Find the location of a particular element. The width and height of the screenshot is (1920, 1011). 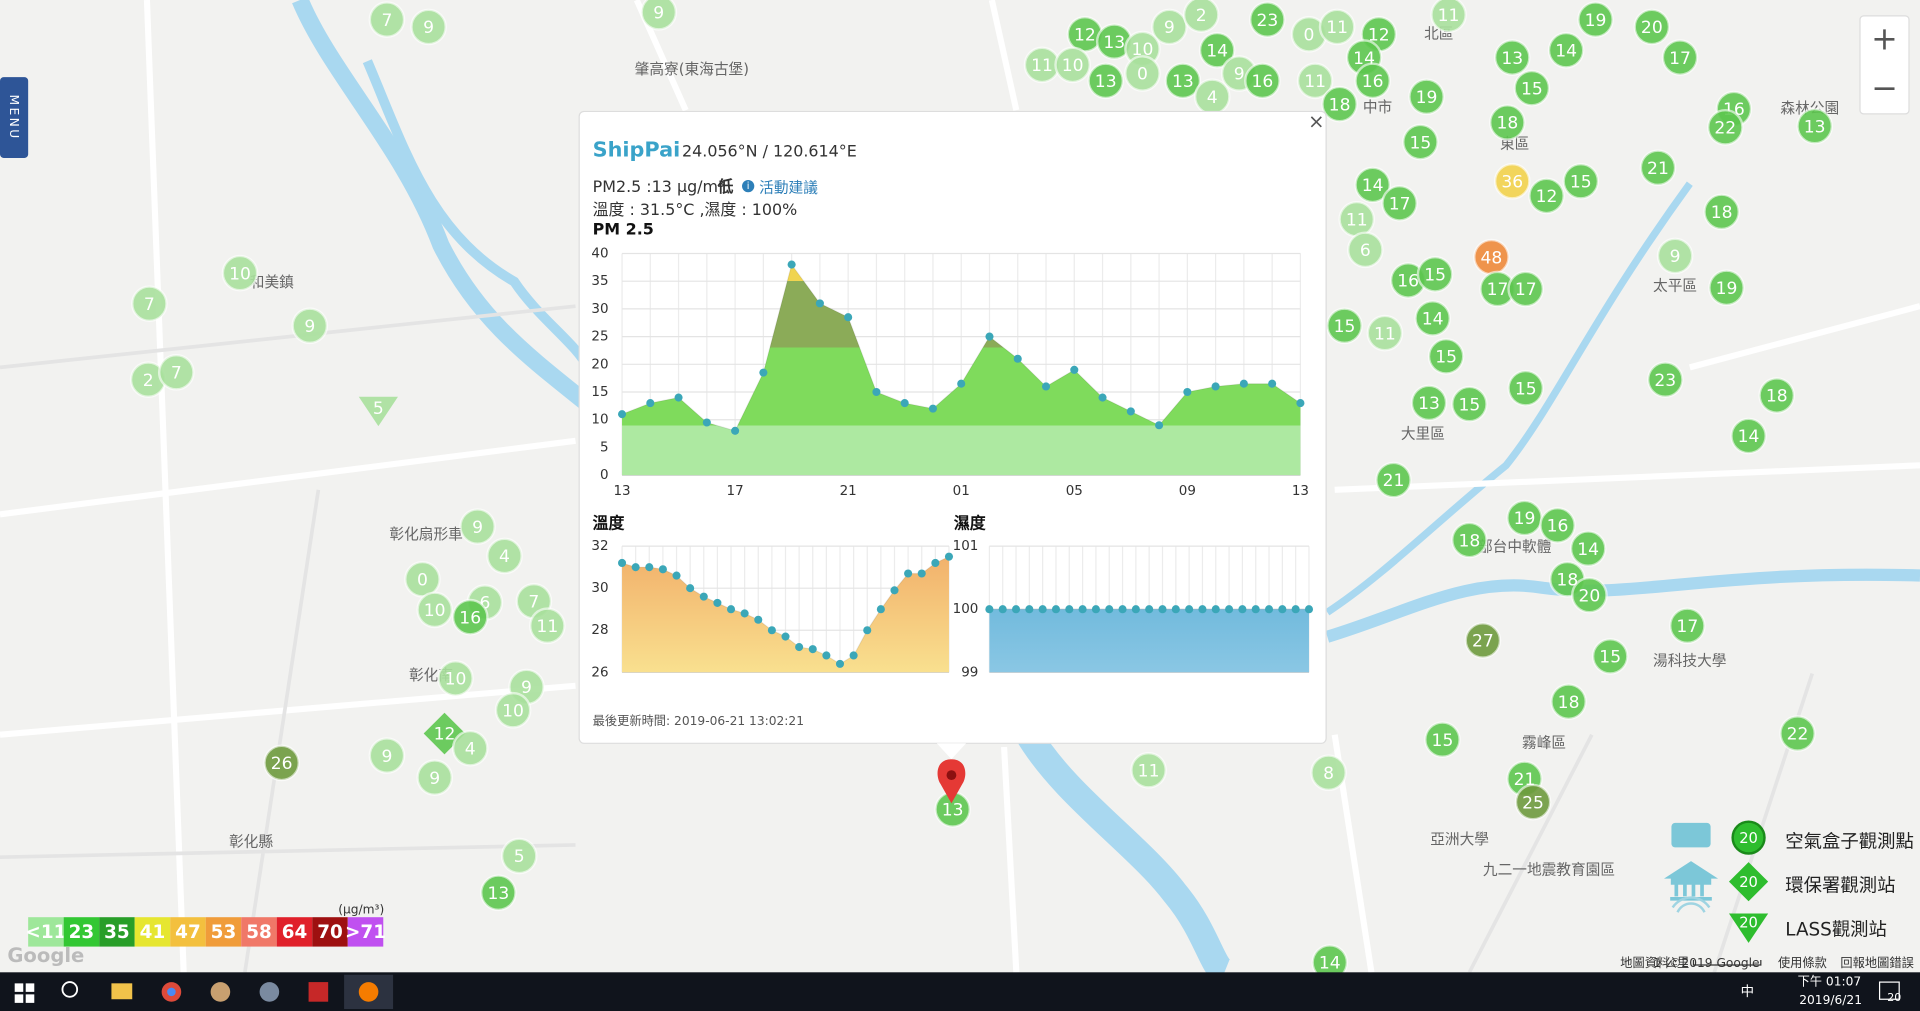

start-button is located at coordinates (24, 993).